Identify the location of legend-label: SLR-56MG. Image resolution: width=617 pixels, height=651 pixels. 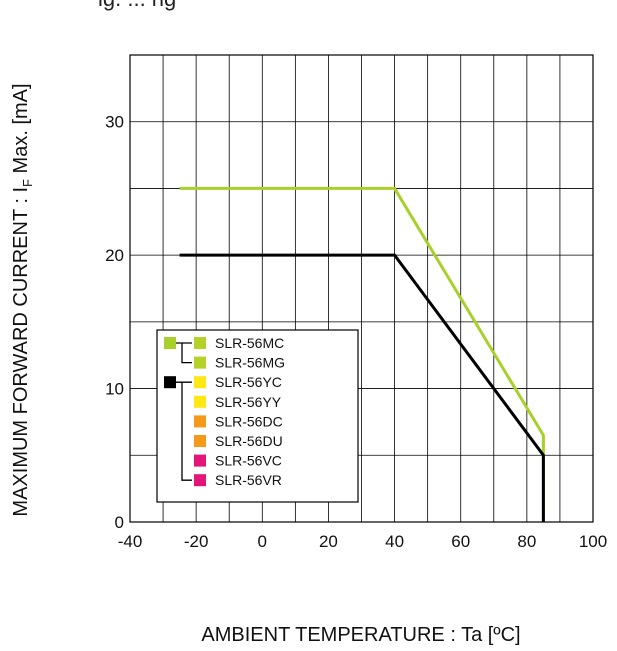
(250, 363).